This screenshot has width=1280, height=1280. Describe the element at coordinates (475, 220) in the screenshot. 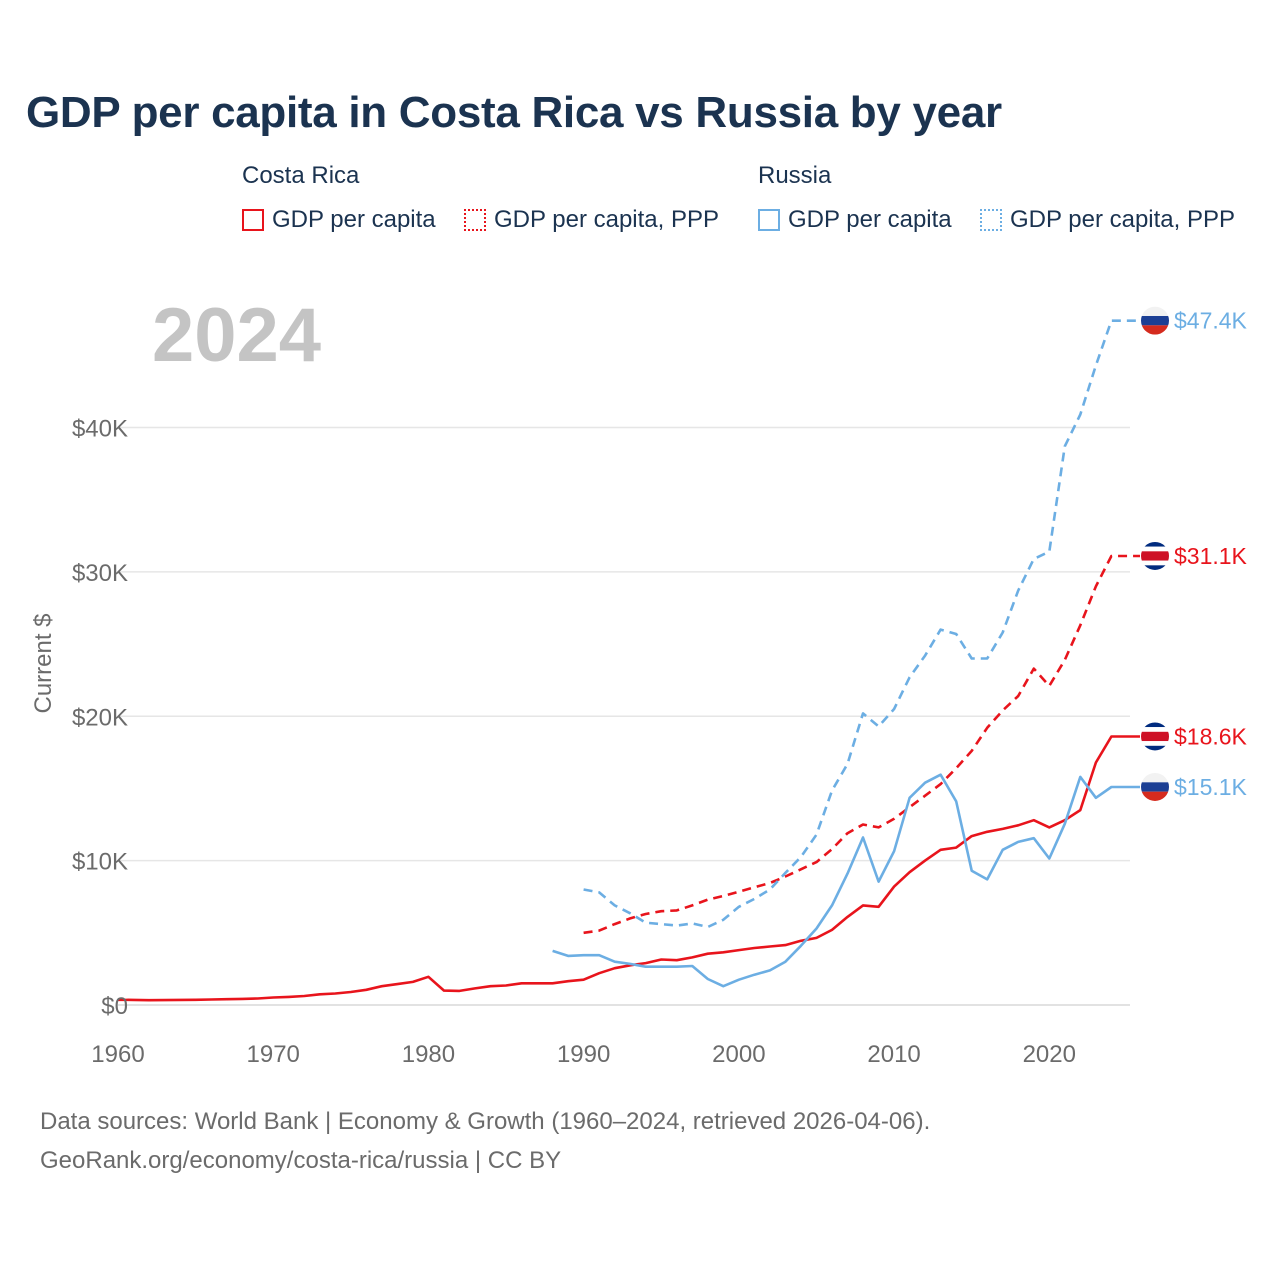

I see `legend-swatch-dotted-red` at that location.